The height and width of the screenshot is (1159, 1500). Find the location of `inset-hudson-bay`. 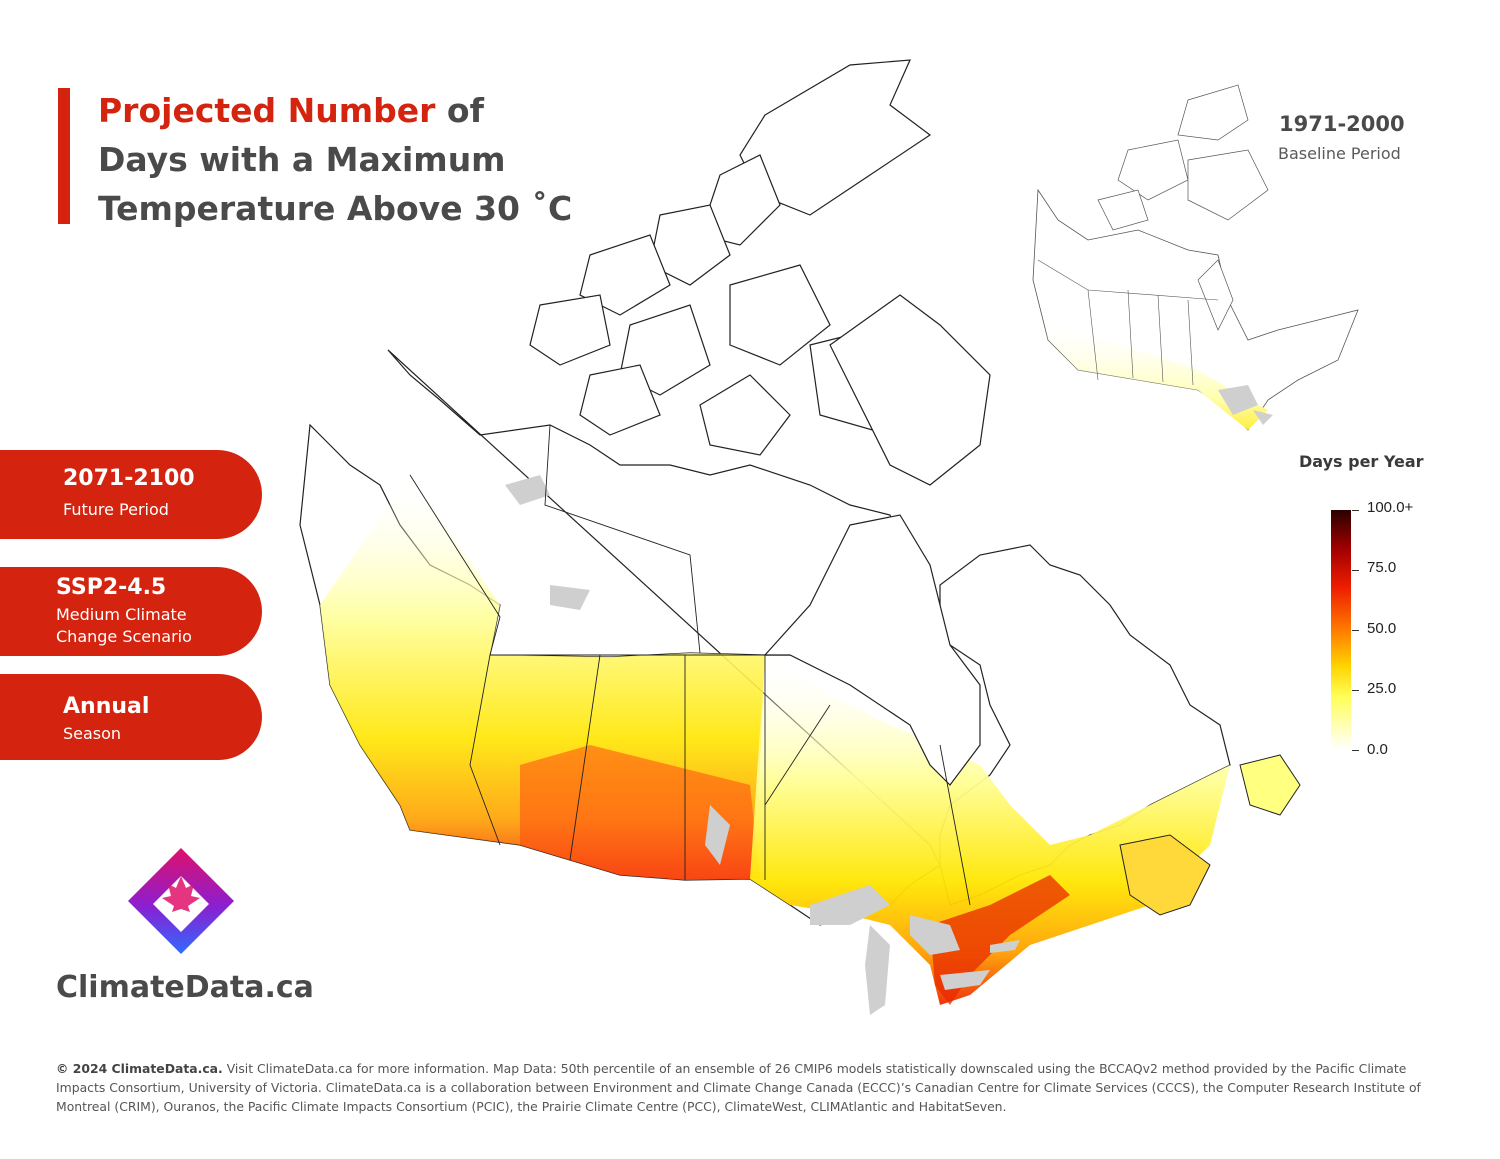

inset-hudson-bay is located at coordinates (1215, 295).